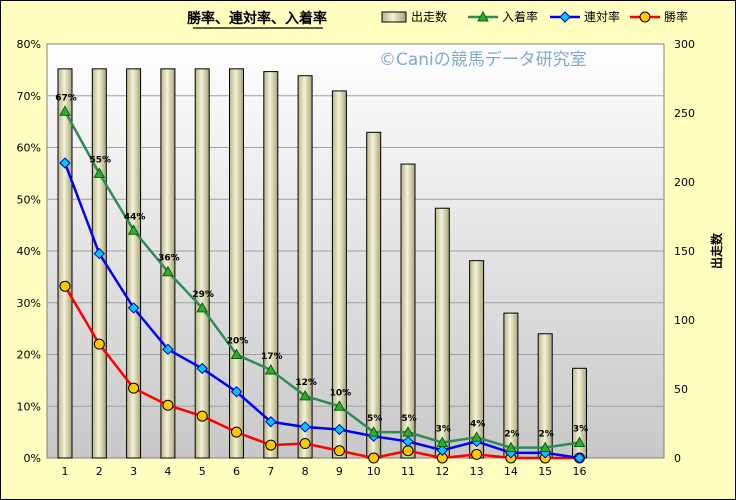  I want to click on y-right-tick-label: 300, so click(684, 44).